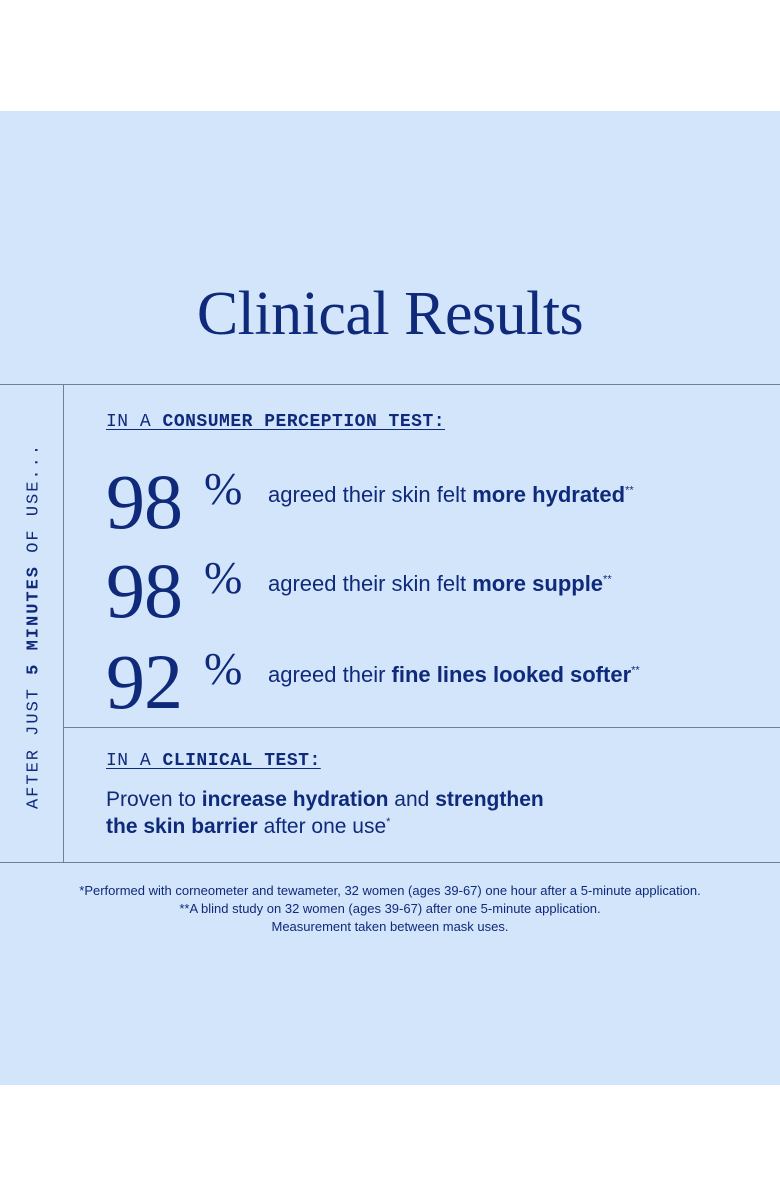 Image resolution: width=780 pixels, height=1196 pixels. What do you see at coordinates (390, 314) in the screenshot?
I see `page-title: Clinical Results` at bounding box center [390, 314].